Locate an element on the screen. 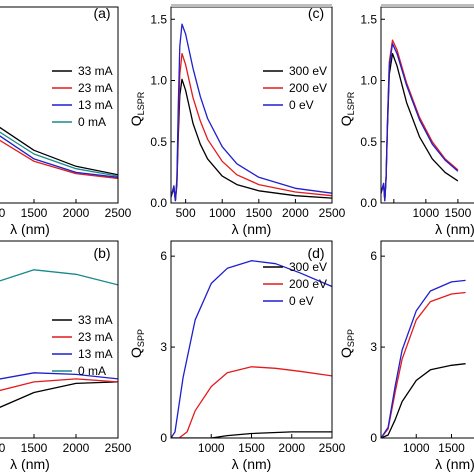 The height and width of the screenshot is (474, 474). y-tick-label-f: 0 is located at coordinates (373, 438).